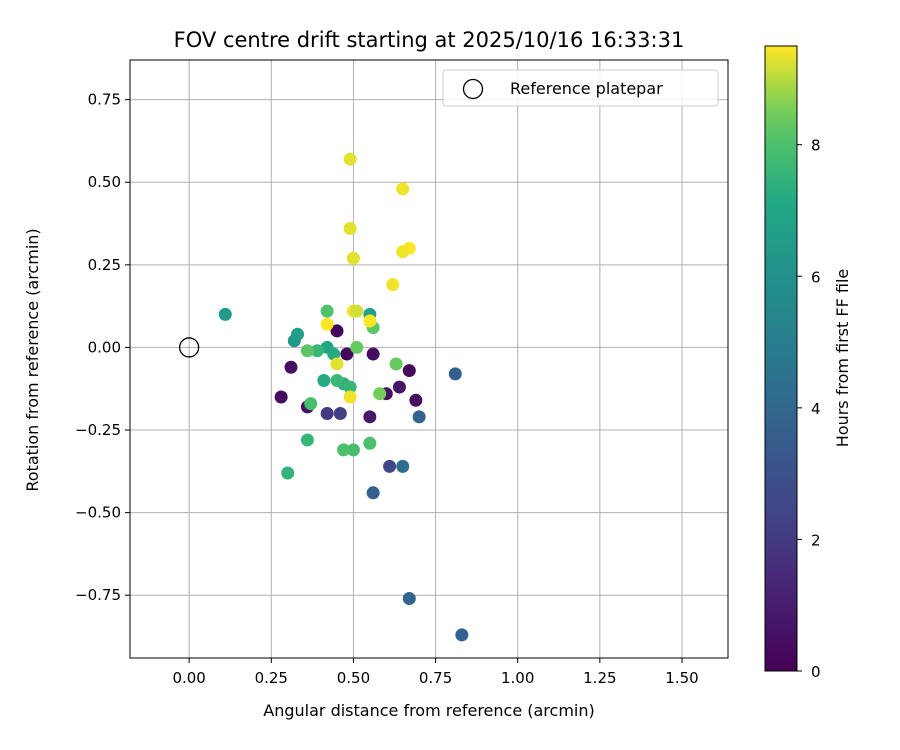 The width and height of the screenshot is (900, 750). I want to click on x-tick-label: 0.50, so click(353, 678).